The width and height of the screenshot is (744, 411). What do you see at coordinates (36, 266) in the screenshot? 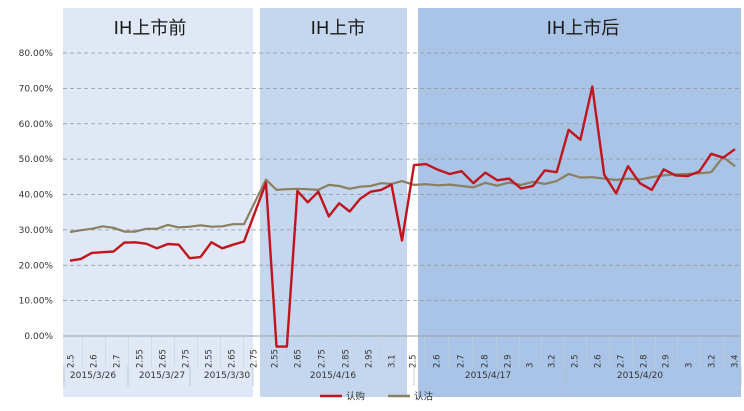
I see `y-tick-label: 20.00%` at bounding box center [36, 266].